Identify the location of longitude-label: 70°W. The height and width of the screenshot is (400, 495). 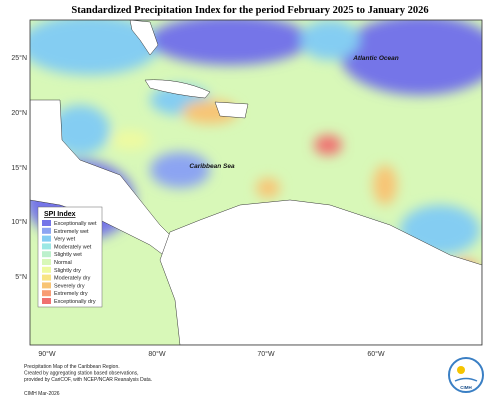
(266, 354).